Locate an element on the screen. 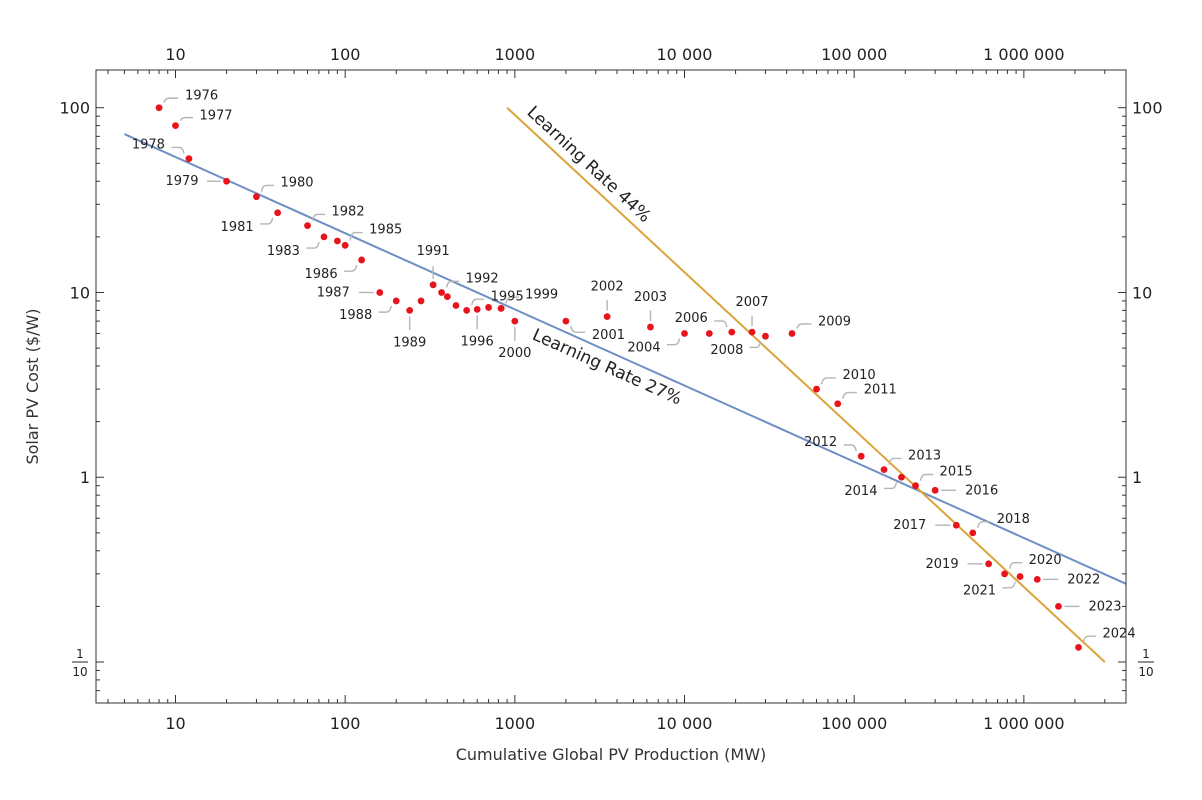 This screenshot has width=1202, height=800. y-tick-fraction-denominator-right: 10 is located at coordinates (1145, 672).